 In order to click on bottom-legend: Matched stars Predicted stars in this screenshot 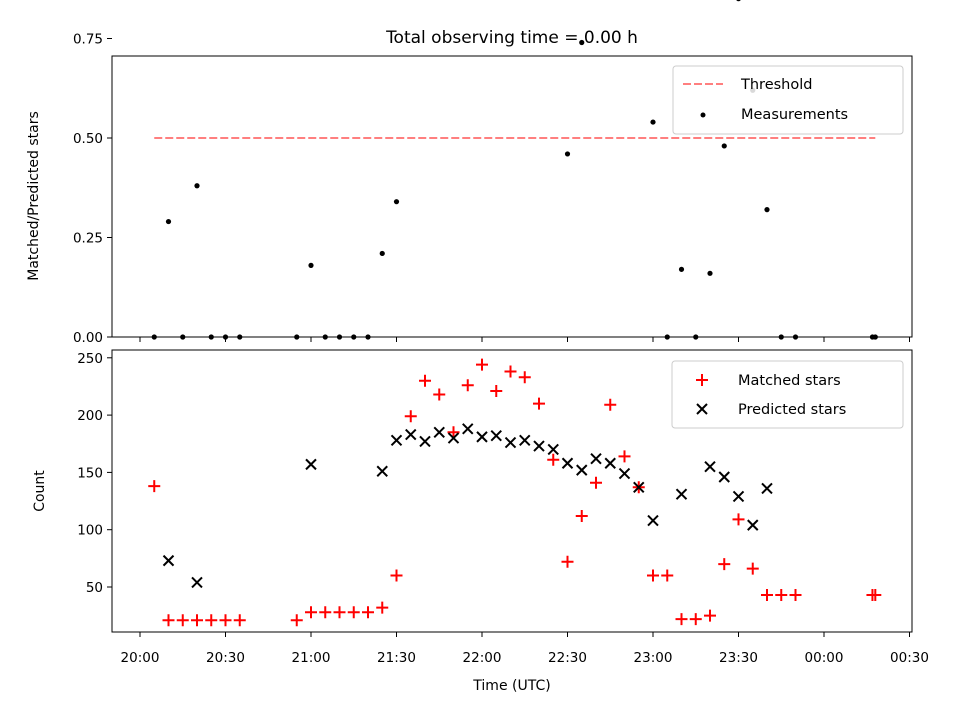, I will do `click(787, 394)`.